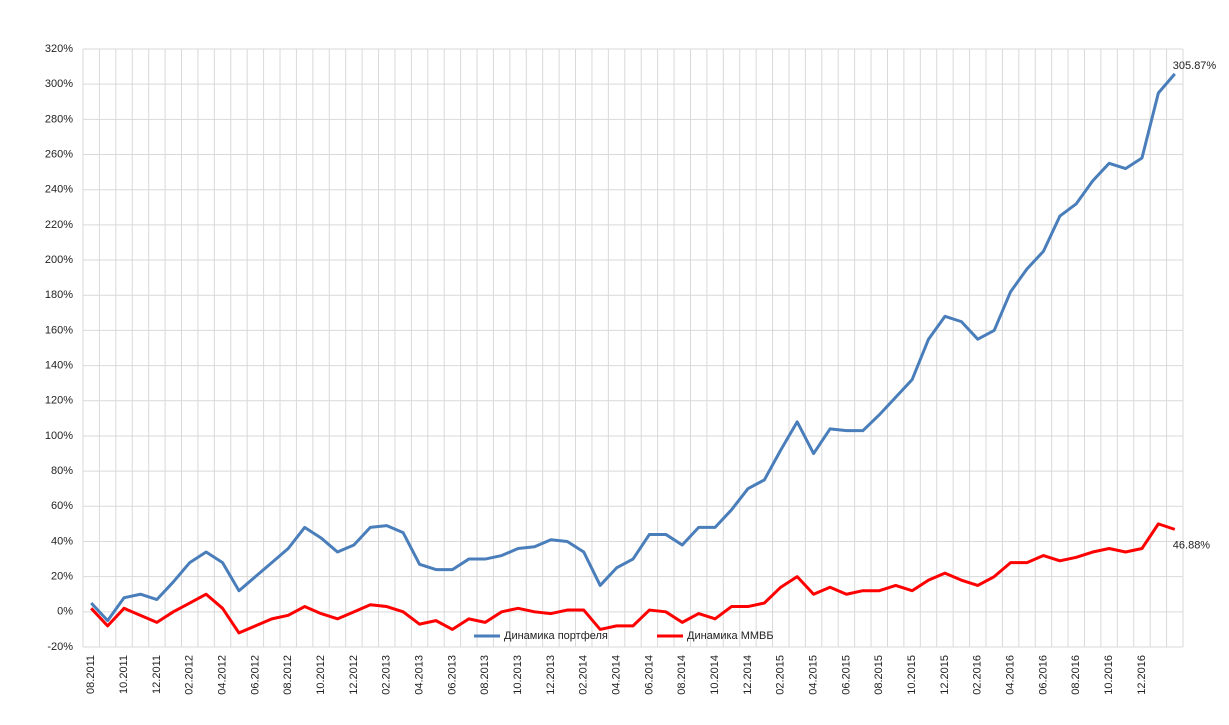 The height and width of the screenshot is (725, 1229). Describe the element at coordinates (255, 675) in the screenshot. I see `x-tick-label: 06.2012` at that location.